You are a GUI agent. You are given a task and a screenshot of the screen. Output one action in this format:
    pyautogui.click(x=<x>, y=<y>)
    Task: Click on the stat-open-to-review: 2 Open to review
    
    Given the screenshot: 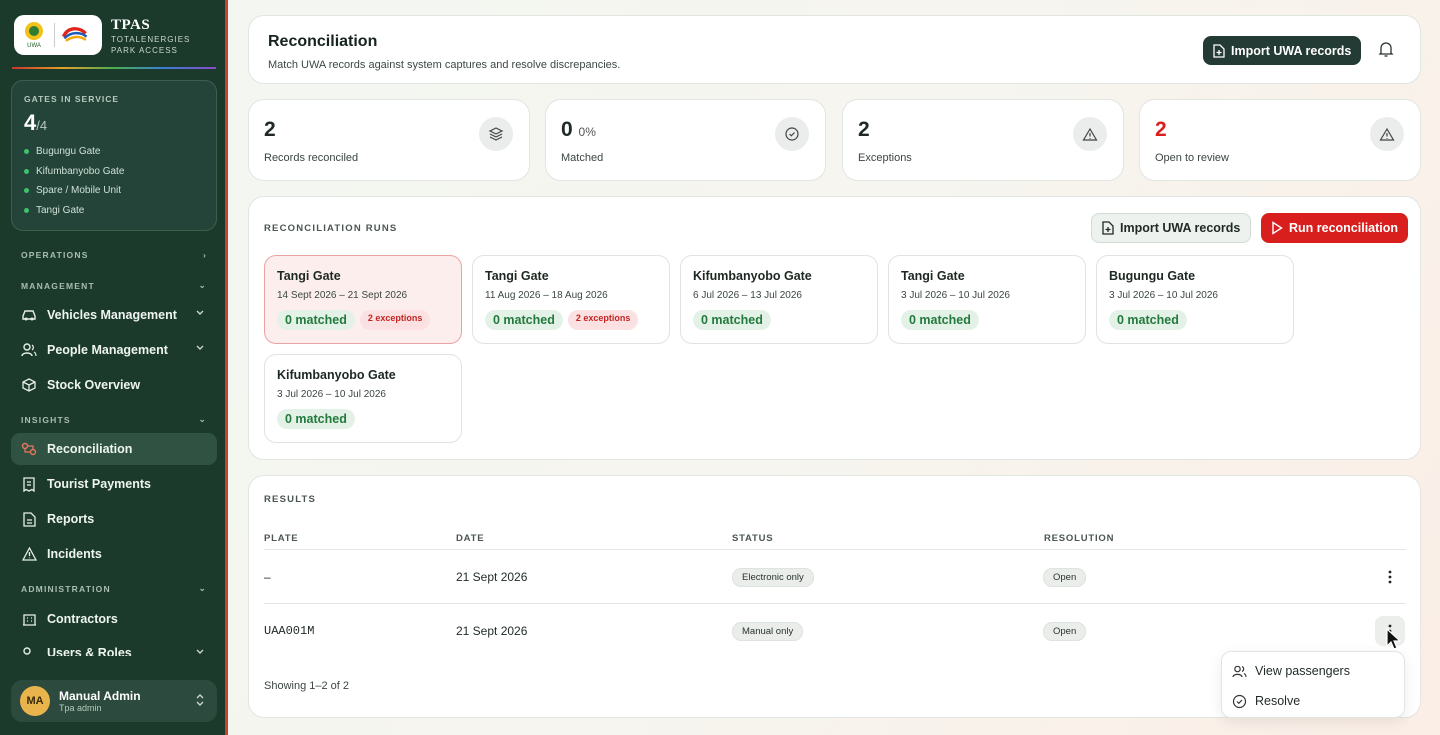 What is the action you would take?
    pyautogui.click(x=1280, y=140)
    